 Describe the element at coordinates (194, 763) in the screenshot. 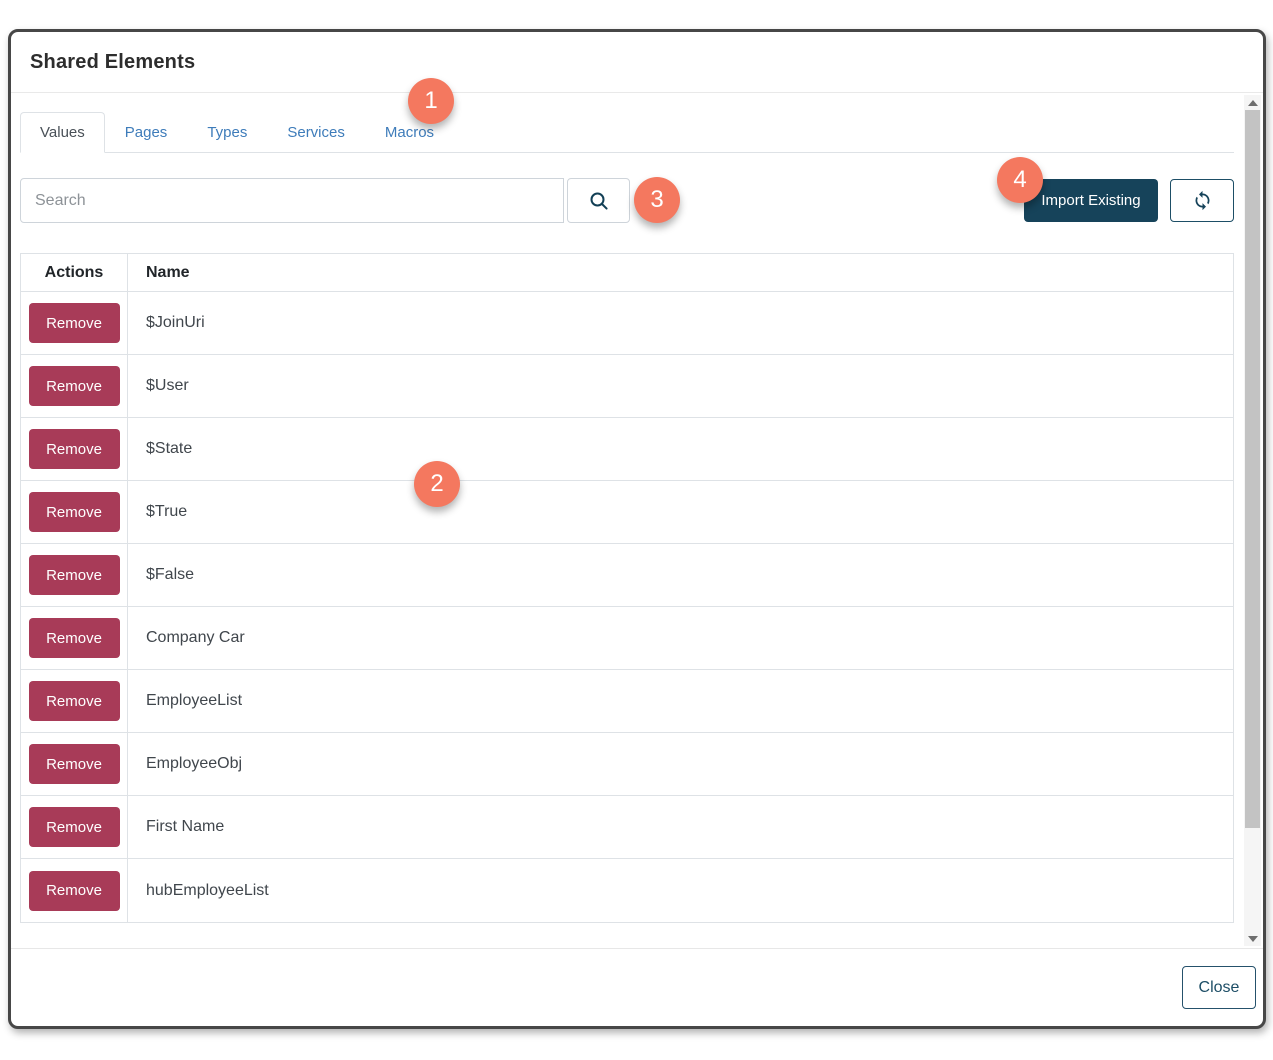

I see `name-cell: EmployeeObj` at that location.